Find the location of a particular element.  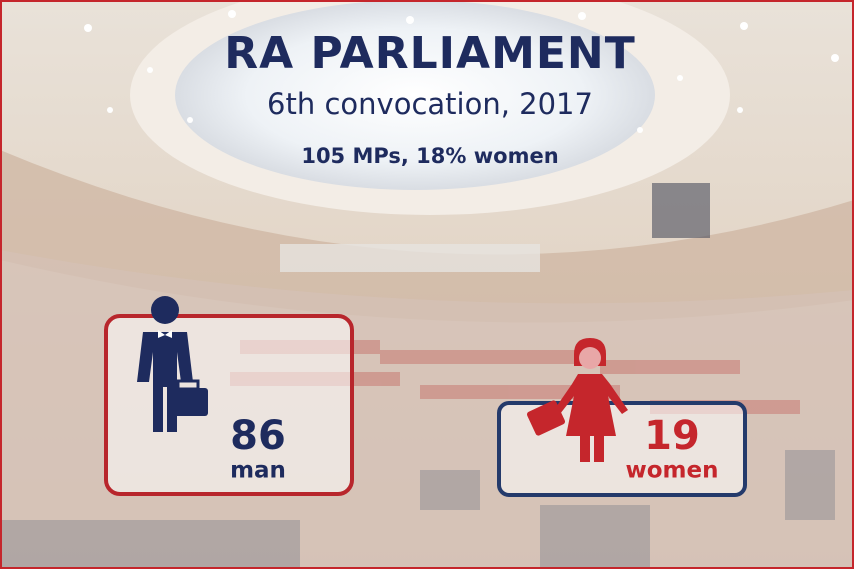

woman-icon is located at coordinates (577, 400).